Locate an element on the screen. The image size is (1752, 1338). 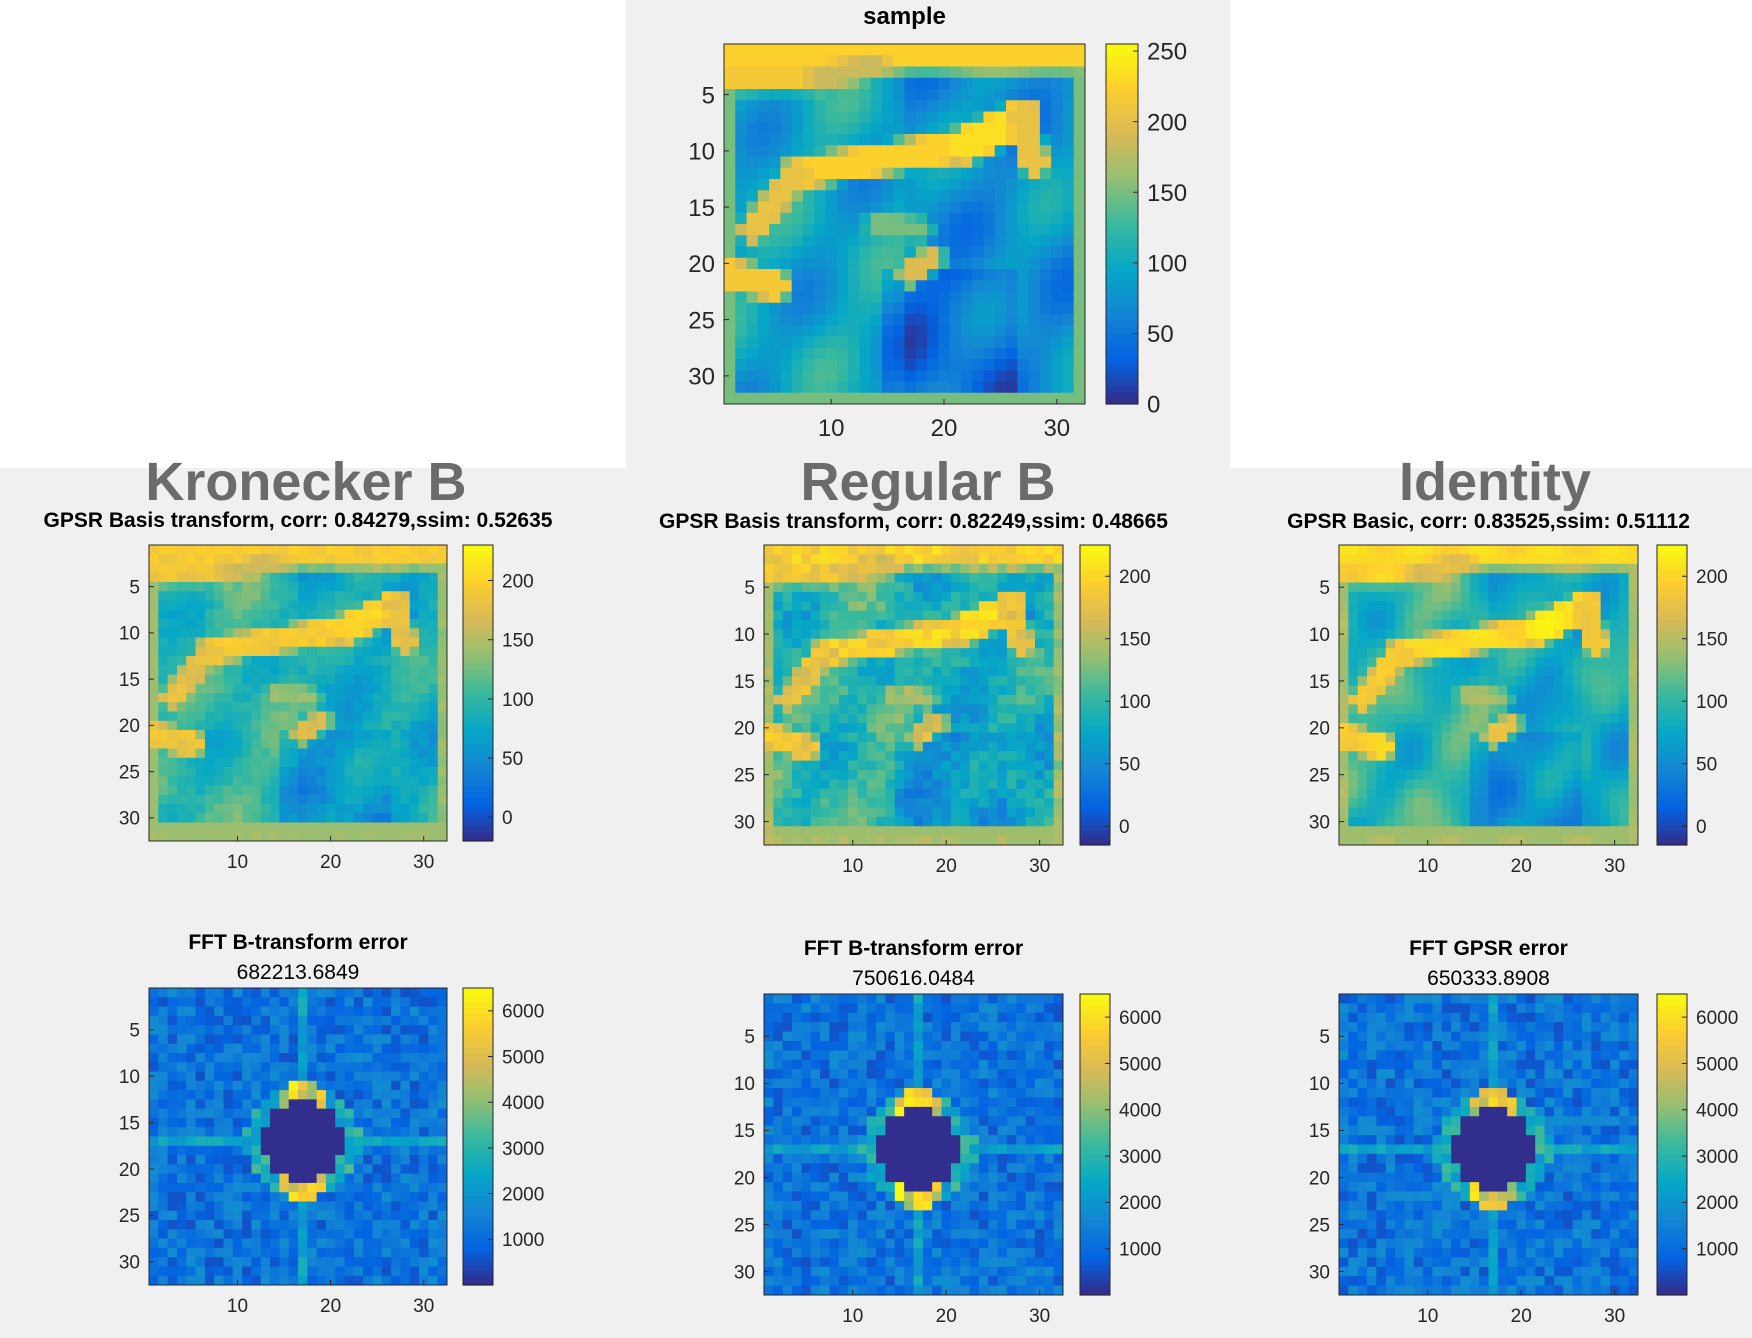
y-tick-label: 30 is located at coordinates (744, 822).